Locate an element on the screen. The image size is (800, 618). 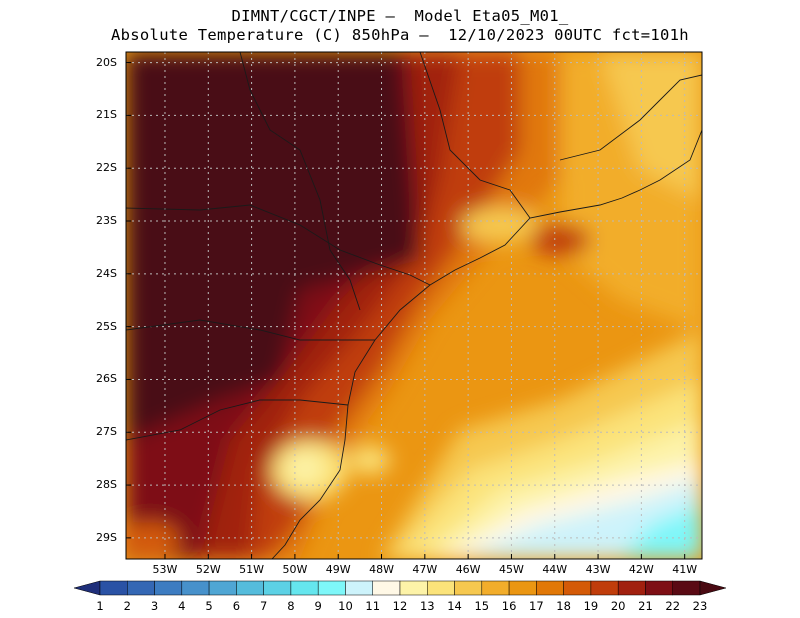
river-parana is located at coordinates (300, 181).